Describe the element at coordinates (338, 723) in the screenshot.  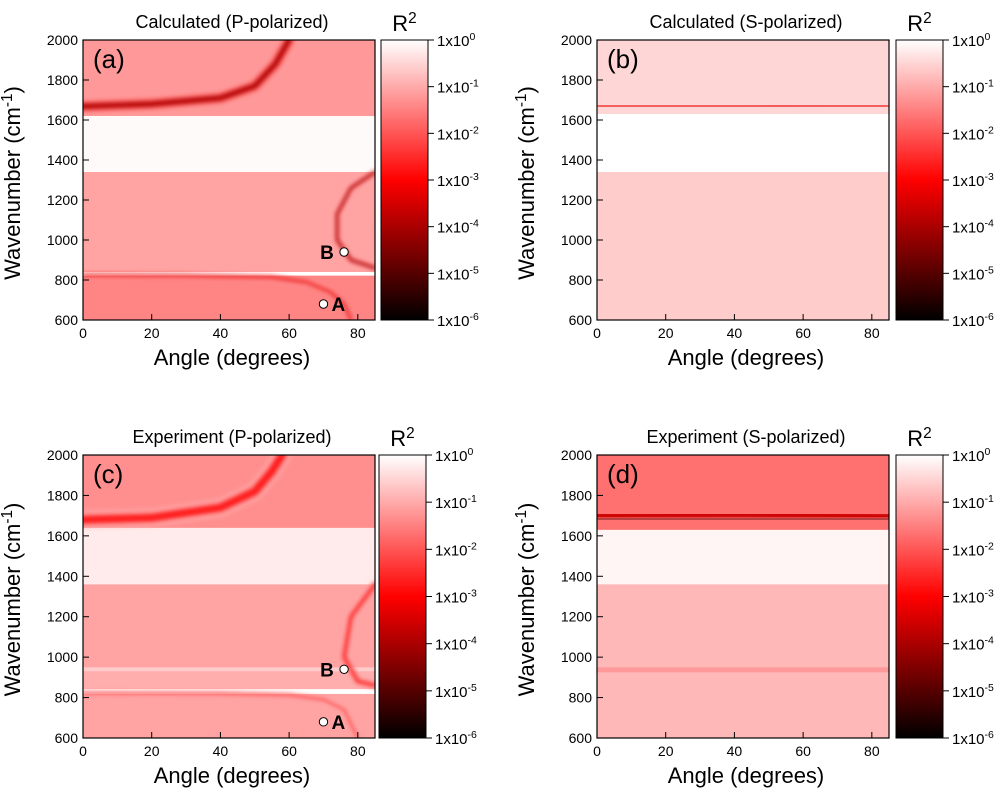
I see `marker-label-a: A` at that location.